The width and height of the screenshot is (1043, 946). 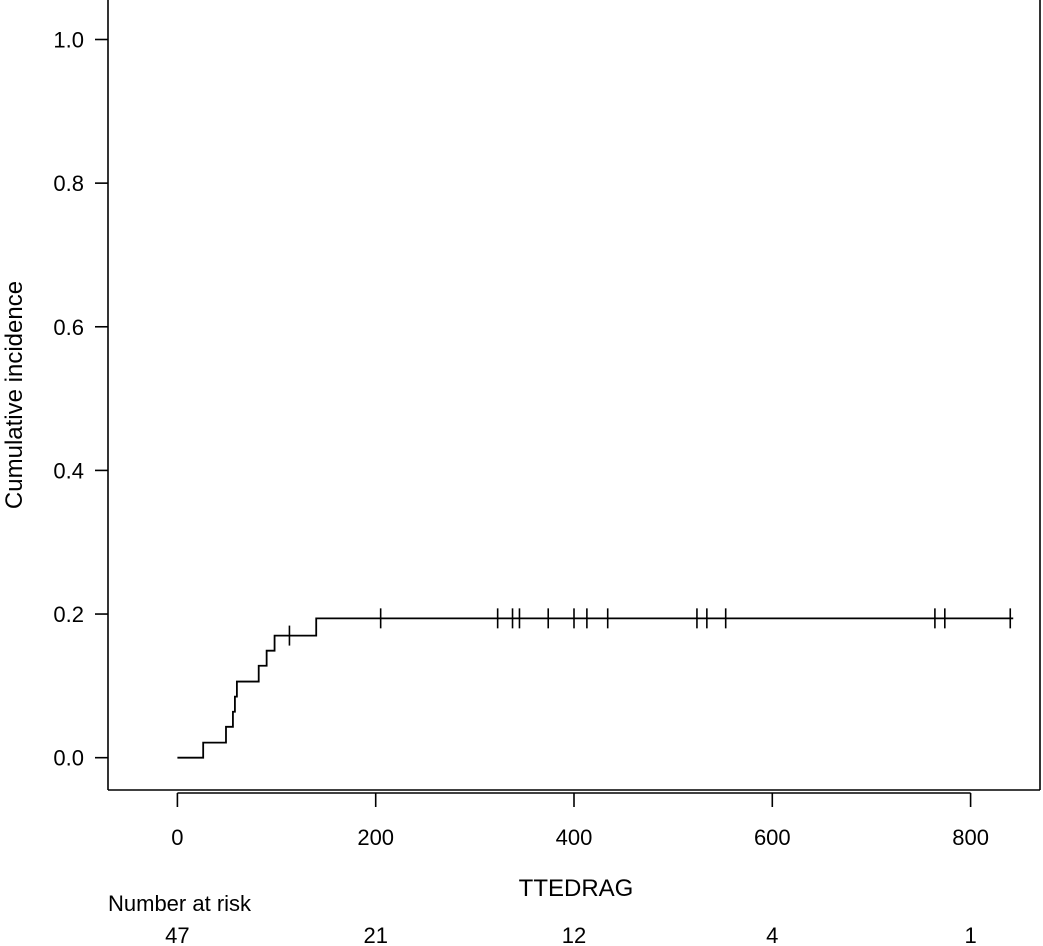 What do you see at coordinates (180, 903) in the screenshot?
I see `risk-table-title: Number at risk` at bounding box center [180, 903].